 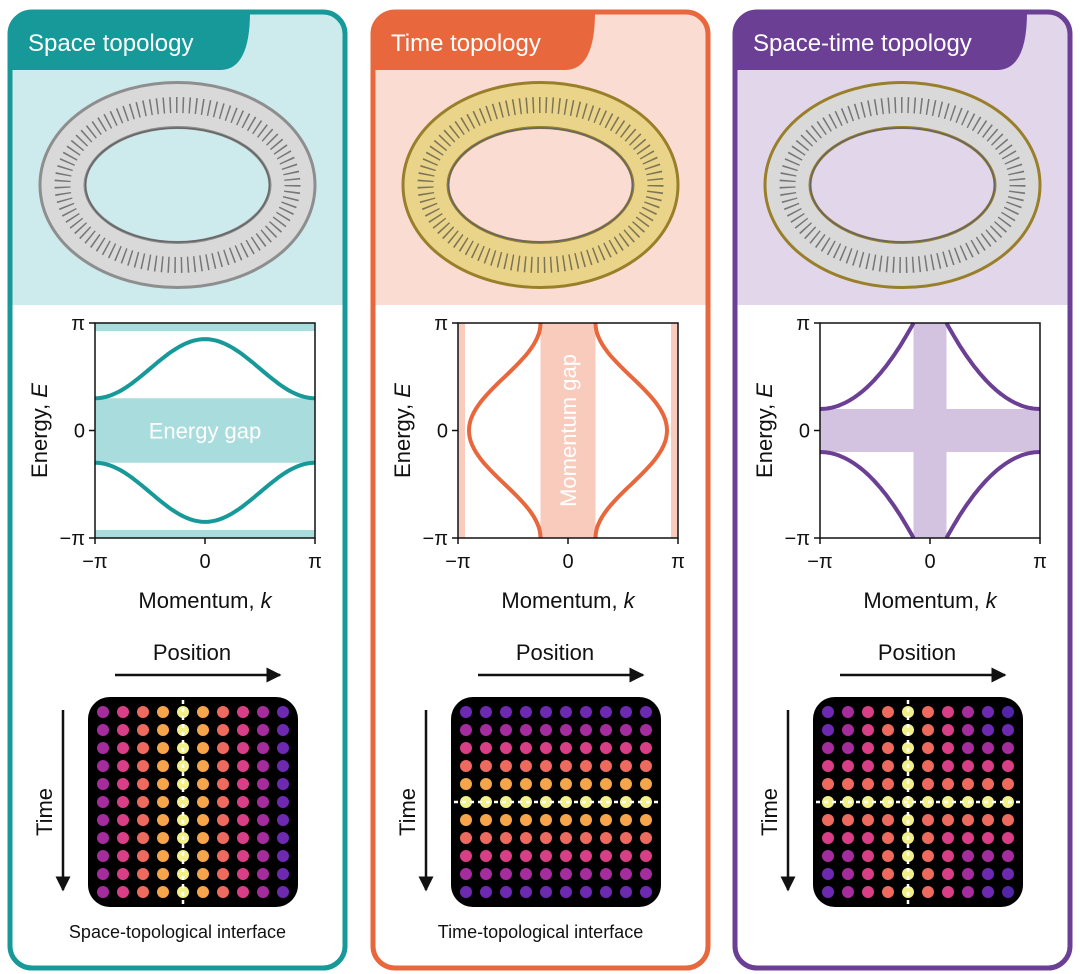 What do you see at coordinates (196, 600) in the screenshot?
I see `x-label-text: Momentum,` at bounding box center [196, 600].